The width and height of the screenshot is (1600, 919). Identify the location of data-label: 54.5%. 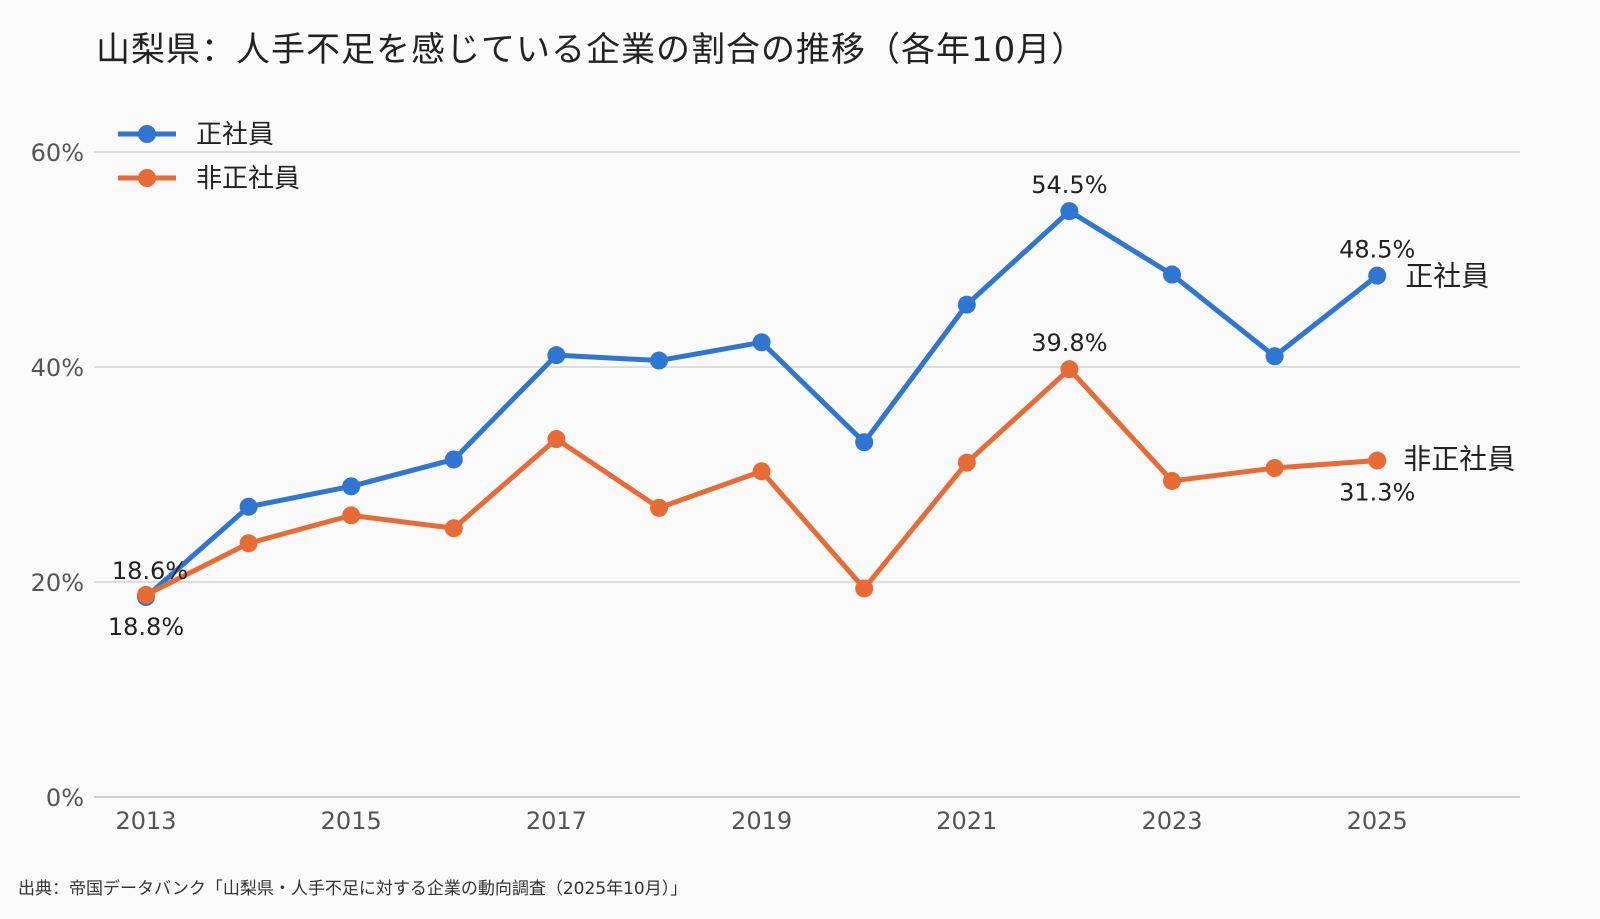
(1069, 185).